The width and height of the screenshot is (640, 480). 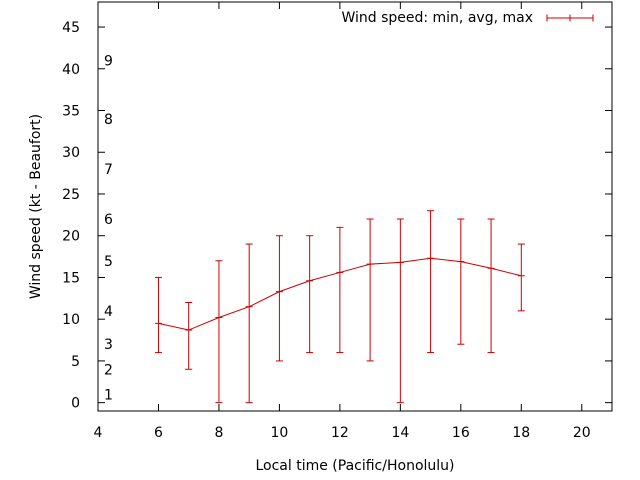 I want to click on y-tick-label: 35, so click(x=71, y=112).